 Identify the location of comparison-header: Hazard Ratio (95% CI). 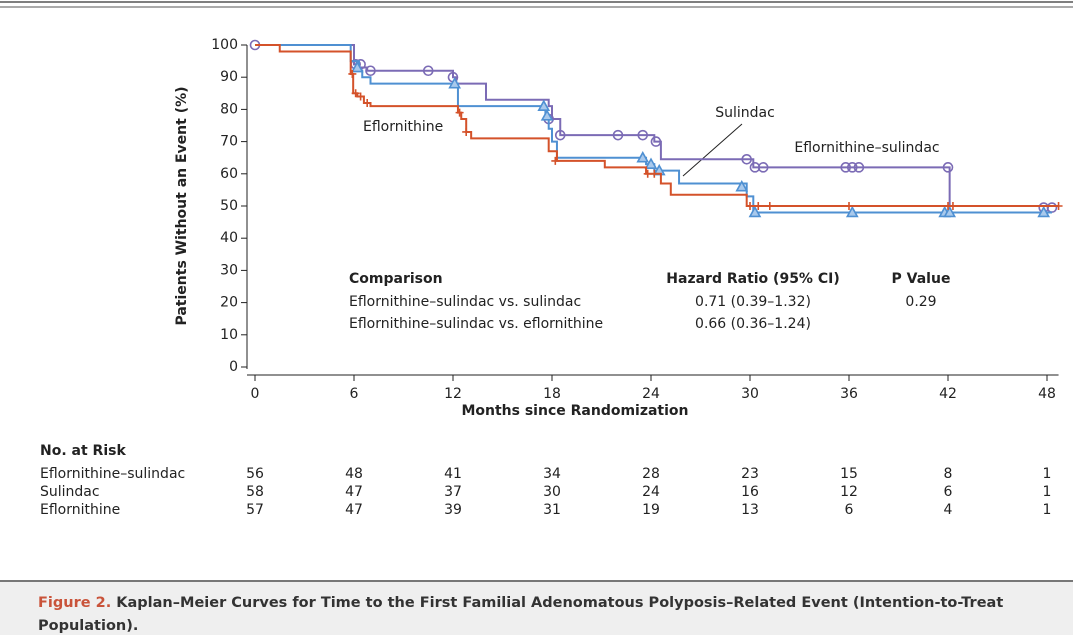
(752, 279).